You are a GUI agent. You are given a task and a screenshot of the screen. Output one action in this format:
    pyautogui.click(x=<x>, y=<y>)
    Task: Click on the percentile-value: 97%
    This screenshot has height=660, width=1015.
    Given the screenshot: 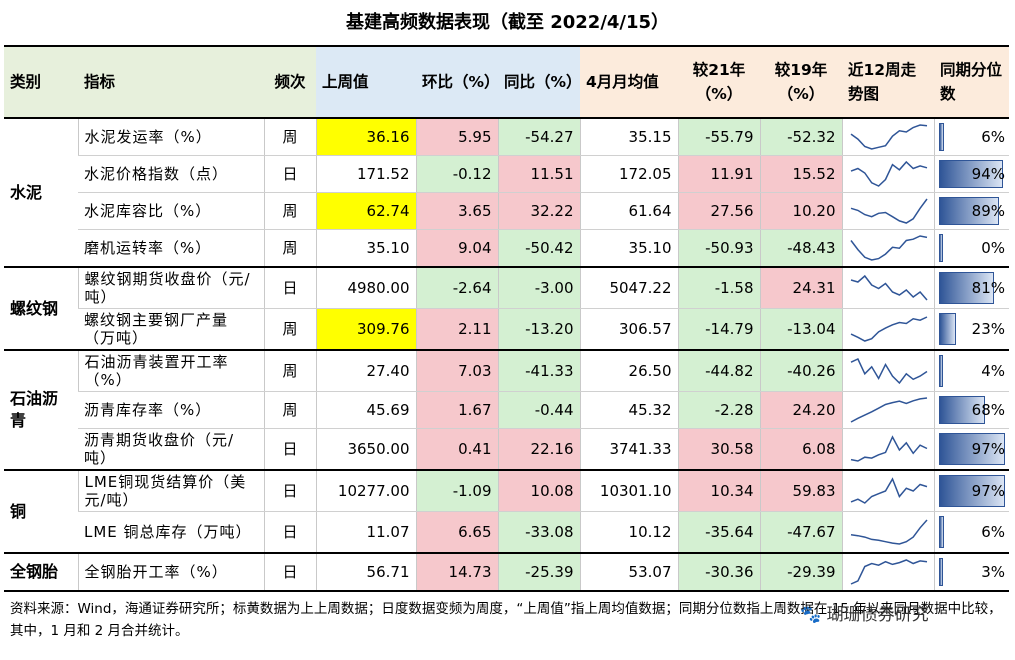 What is the action you would take?
    pyautogui.click(x=988, y=449)
    